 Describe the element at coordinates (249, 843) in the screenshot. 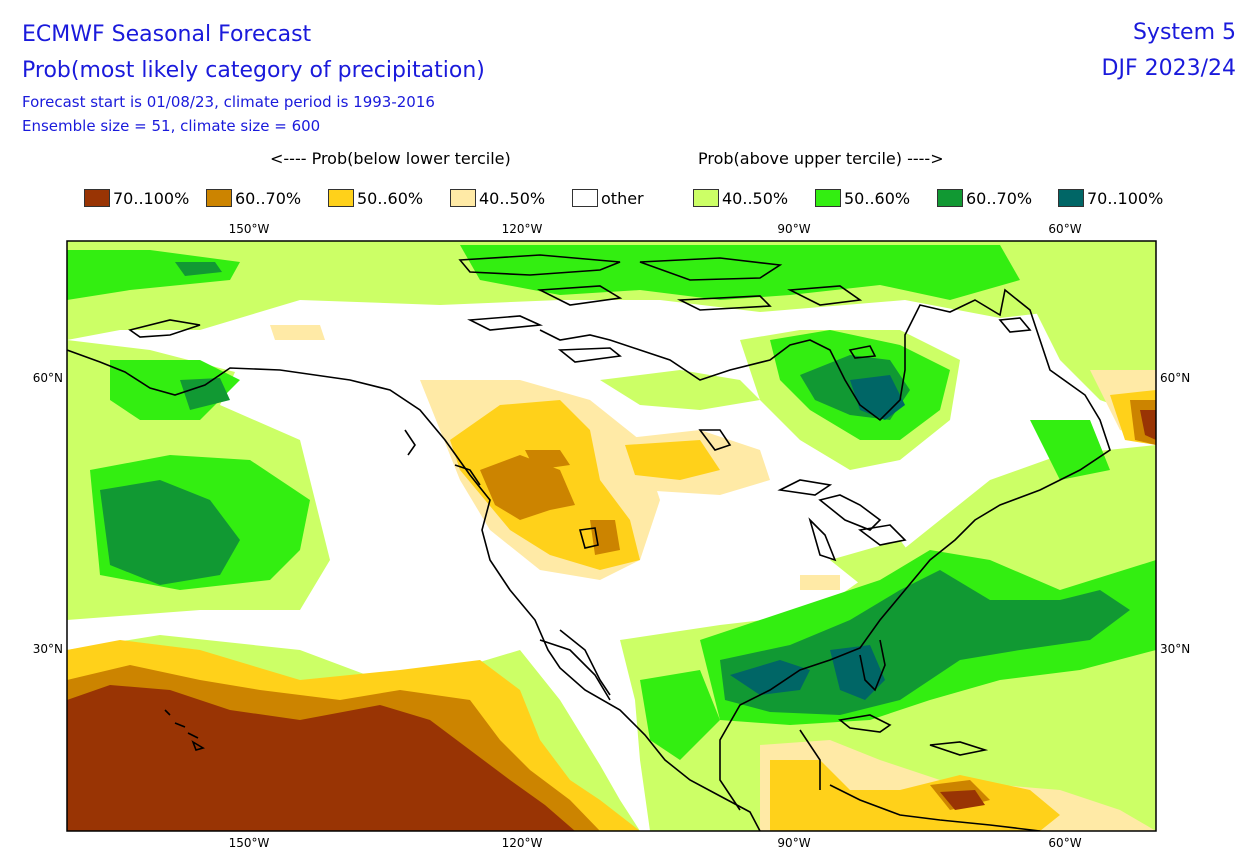

I see `lon-label-bottom: 150°W` at that location.